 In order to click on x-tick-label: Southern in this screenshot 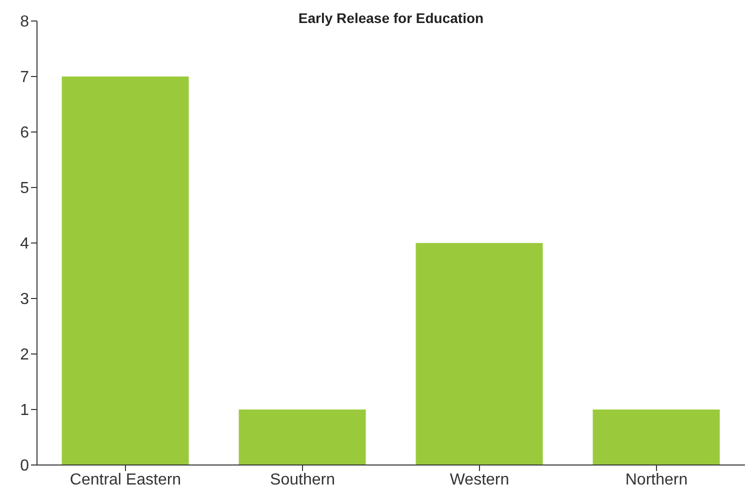, I will do `click(302, 479)`.